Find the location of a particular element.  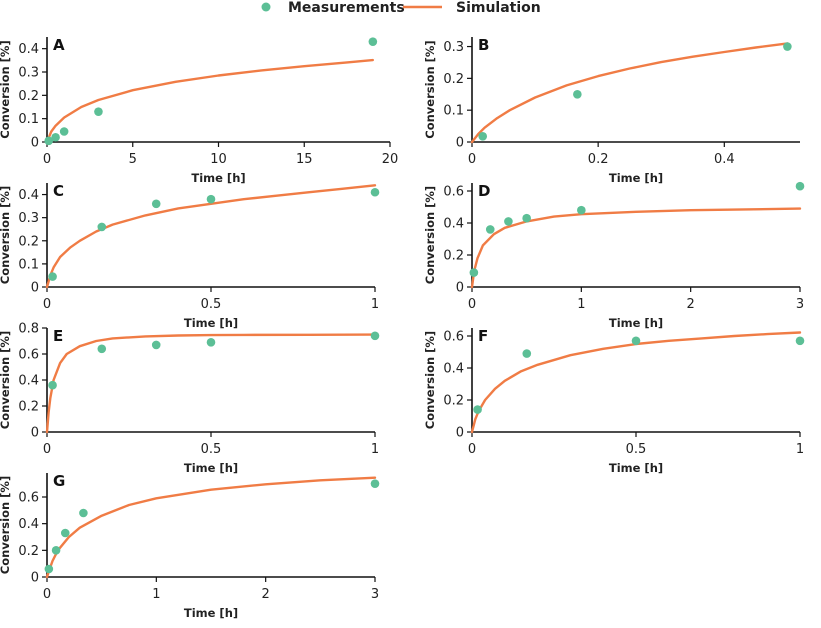

panel-label: F is located at coordinates (483, 336).